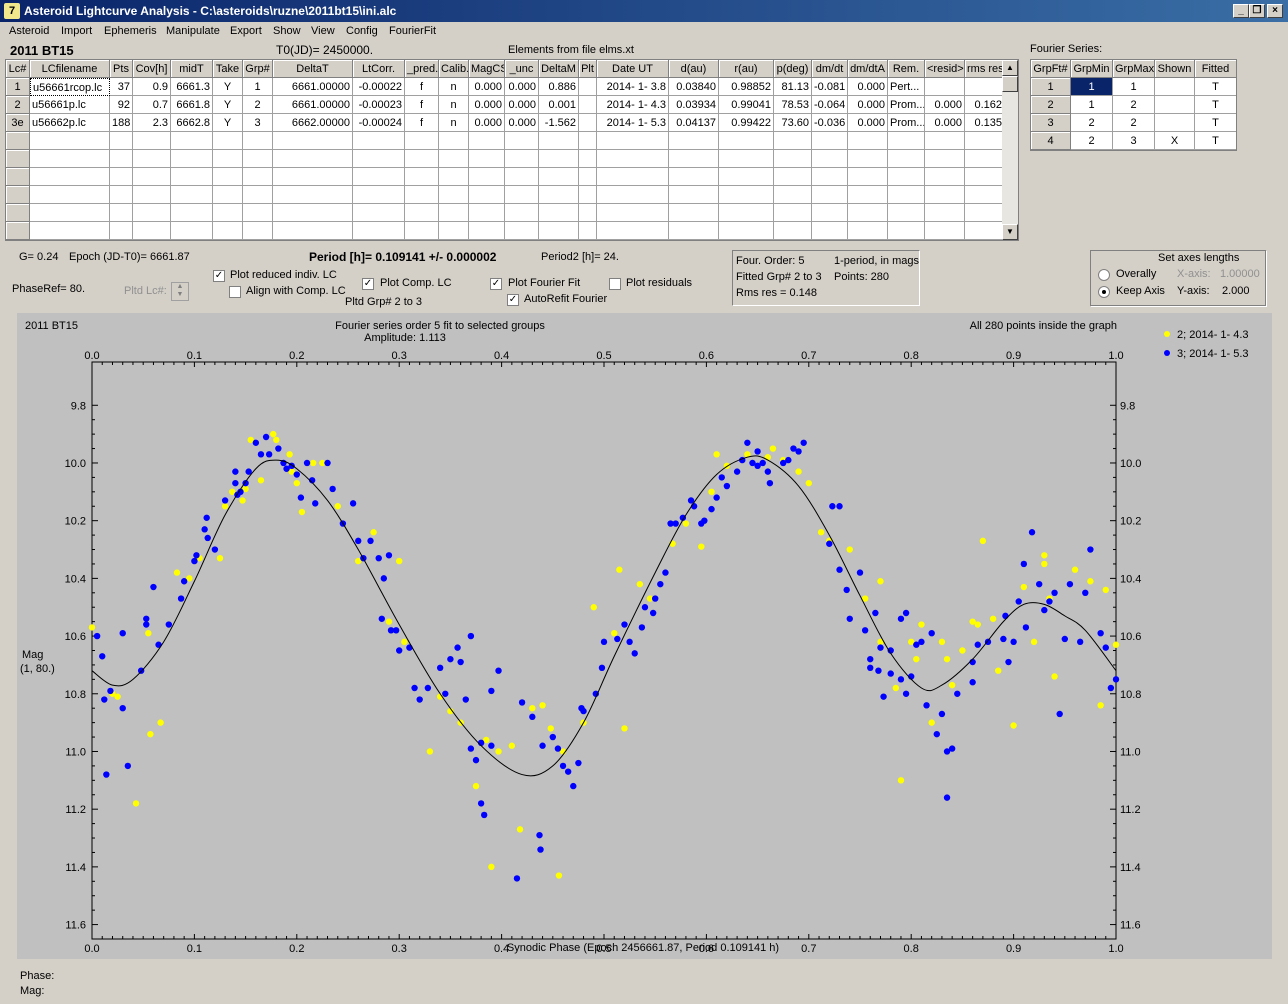 This screenshot has width=1288, height=1004. I want to click on fourier-col-header: Shown, so click(1175, 69).